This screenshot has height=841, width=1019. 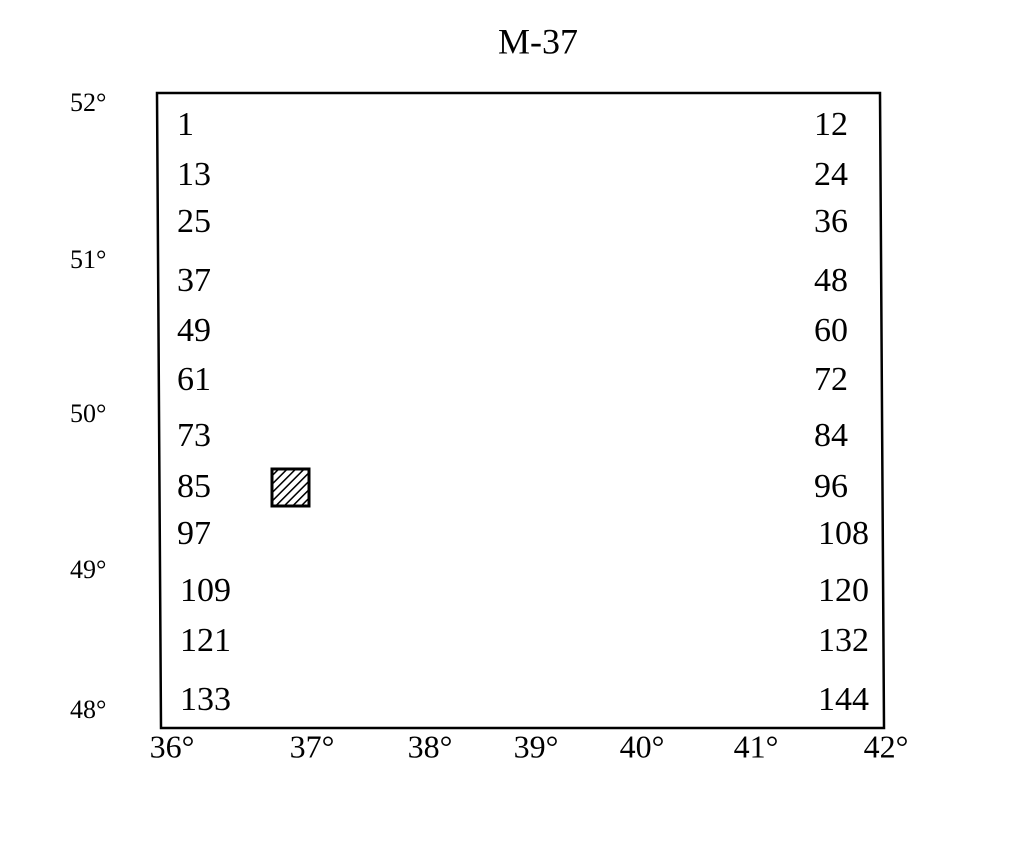 What do you see at coordinates (194, 379) in the screenshot?
I see `sheet-number: 61` at bounding box center [194, 379].